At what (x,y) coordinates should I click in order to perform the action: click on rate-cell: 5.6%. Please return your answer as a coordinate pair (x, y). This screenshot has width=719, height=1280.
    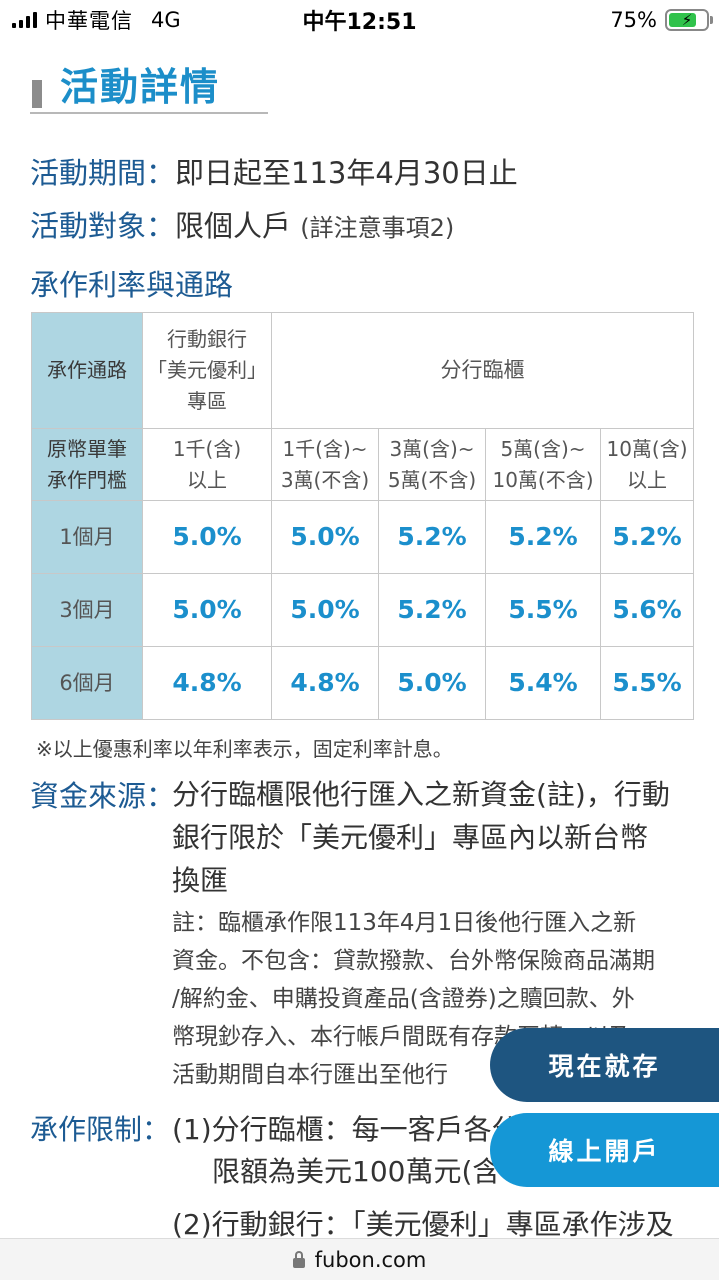
    Looking at the image, I should click on (647, 610).